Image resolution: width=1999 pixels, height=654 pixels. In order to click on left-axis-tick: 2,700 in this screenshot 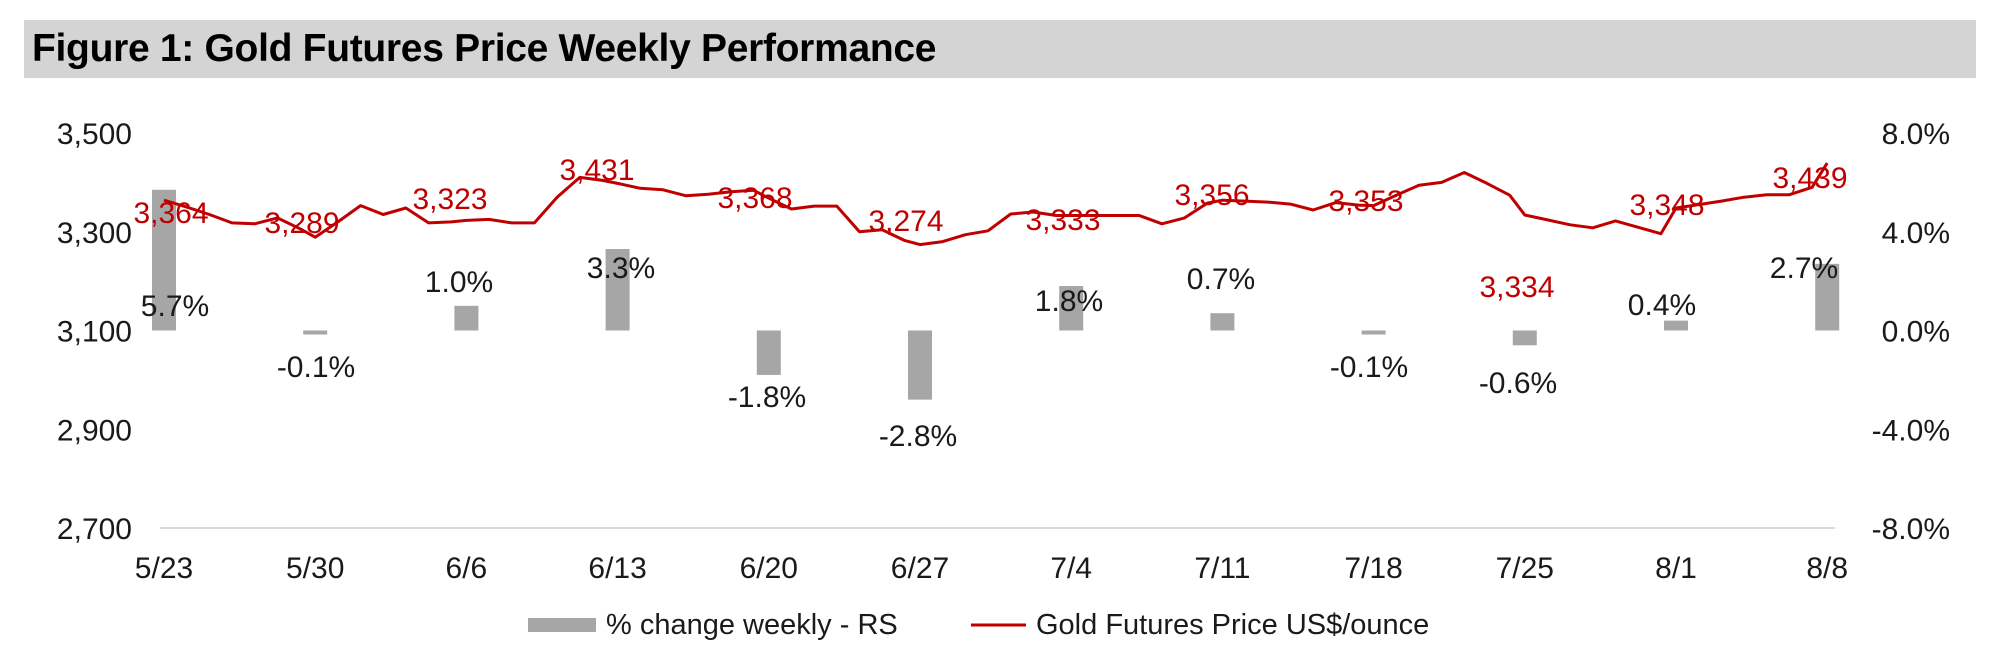, I will do `click(94, 529)`.